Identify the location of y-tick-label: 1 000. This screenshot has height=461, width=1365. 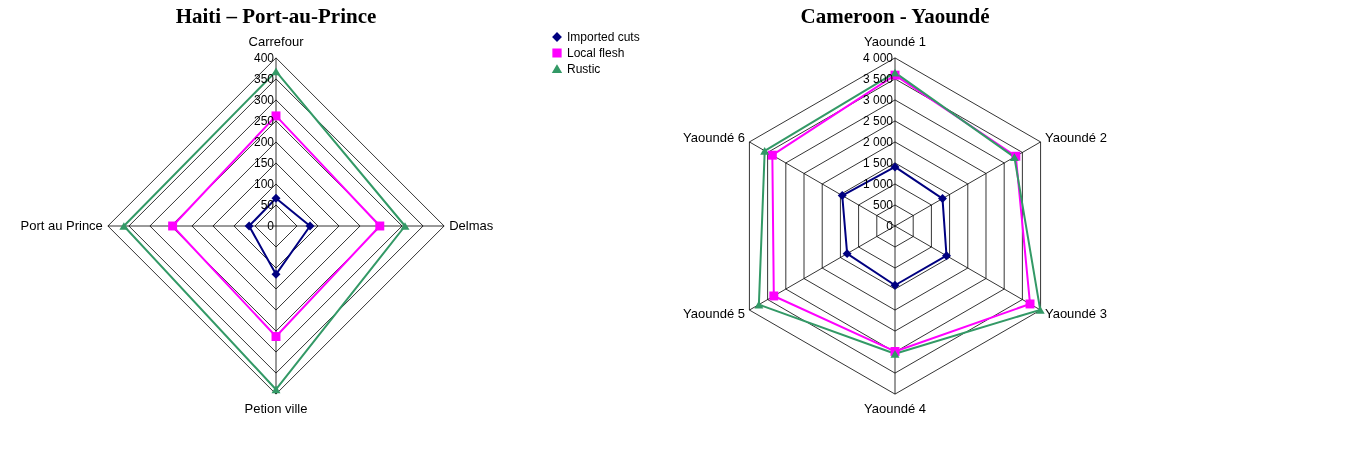
(878, 183).